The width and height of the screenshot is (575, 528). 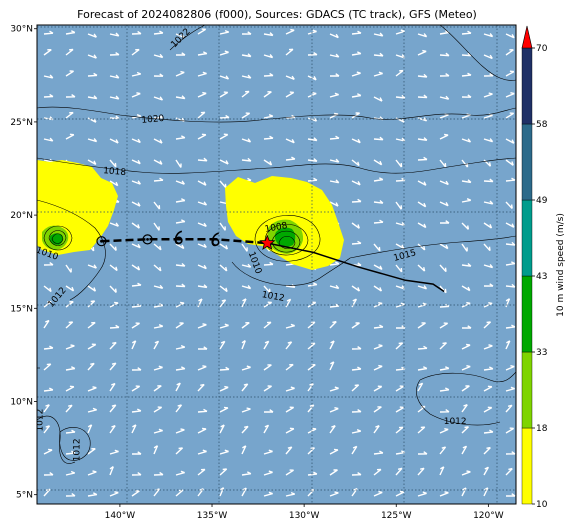 What do you see at coordinates (542, 49) in the screenshot?
I see `colorbar-tick-label: 70` at bounding box center [542, 49].